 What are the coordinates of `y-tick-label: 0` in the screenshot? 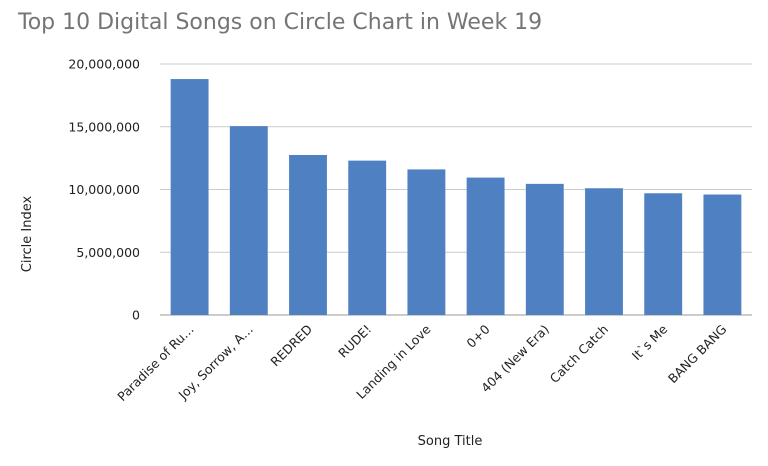 It's located at (136, 315).